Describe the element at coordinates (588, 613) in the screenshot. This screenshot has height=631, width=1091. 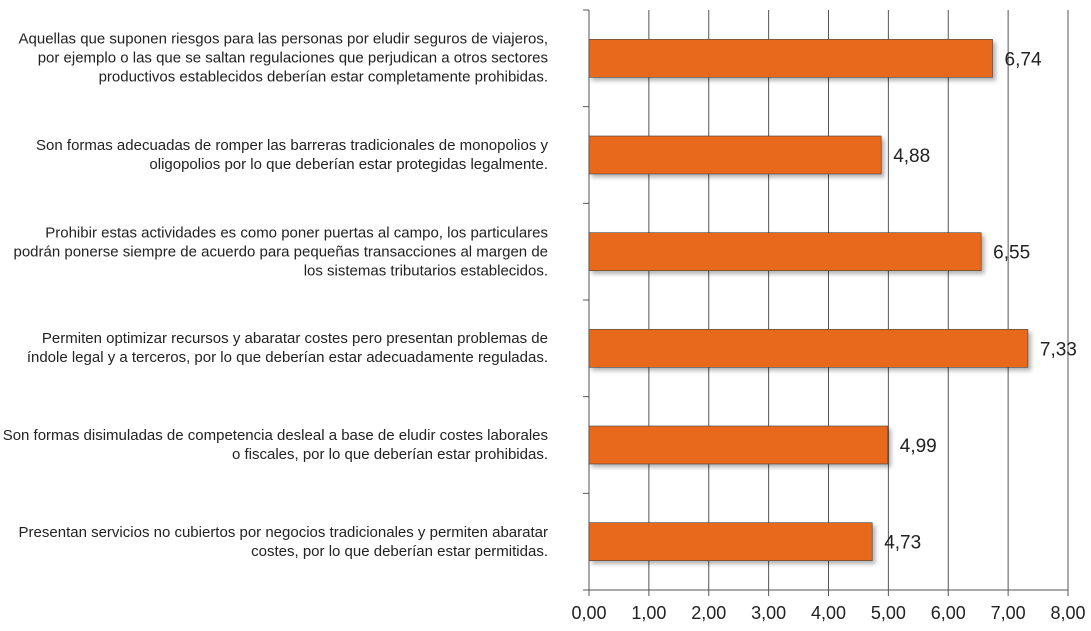
I see `x-tick-label: 0,00` at that location.